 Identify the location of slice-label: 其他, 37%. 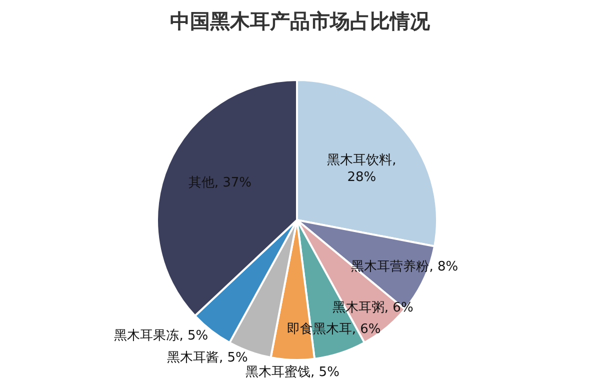
(220, 183).